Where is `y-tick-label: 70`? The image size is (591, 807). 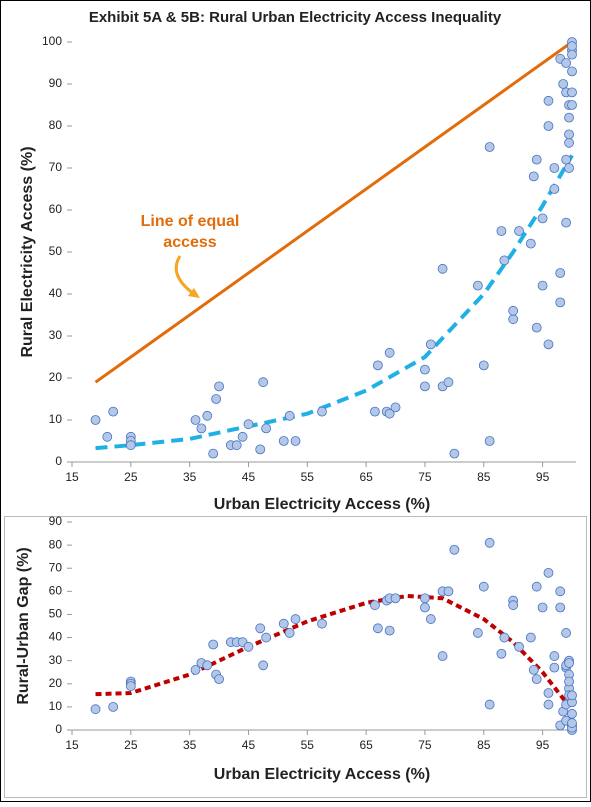
y-tick-label: 70 is located at coordinates (56, 167).